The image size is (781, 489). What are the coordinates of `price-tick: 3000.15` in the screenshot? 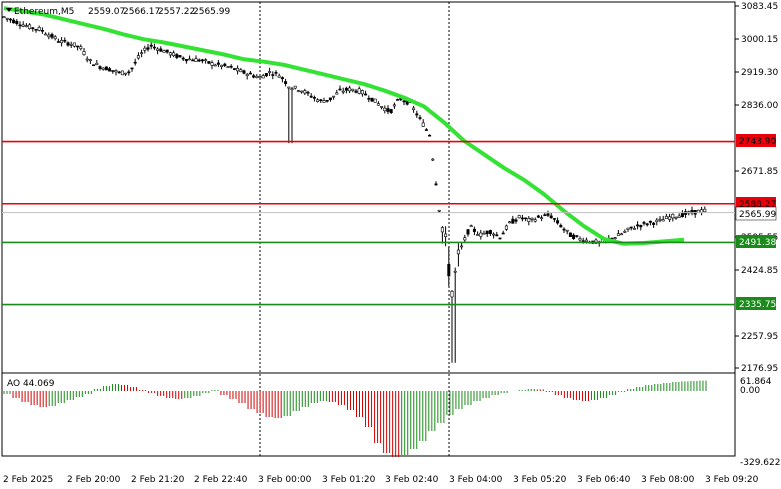 It's located at (759, 40).